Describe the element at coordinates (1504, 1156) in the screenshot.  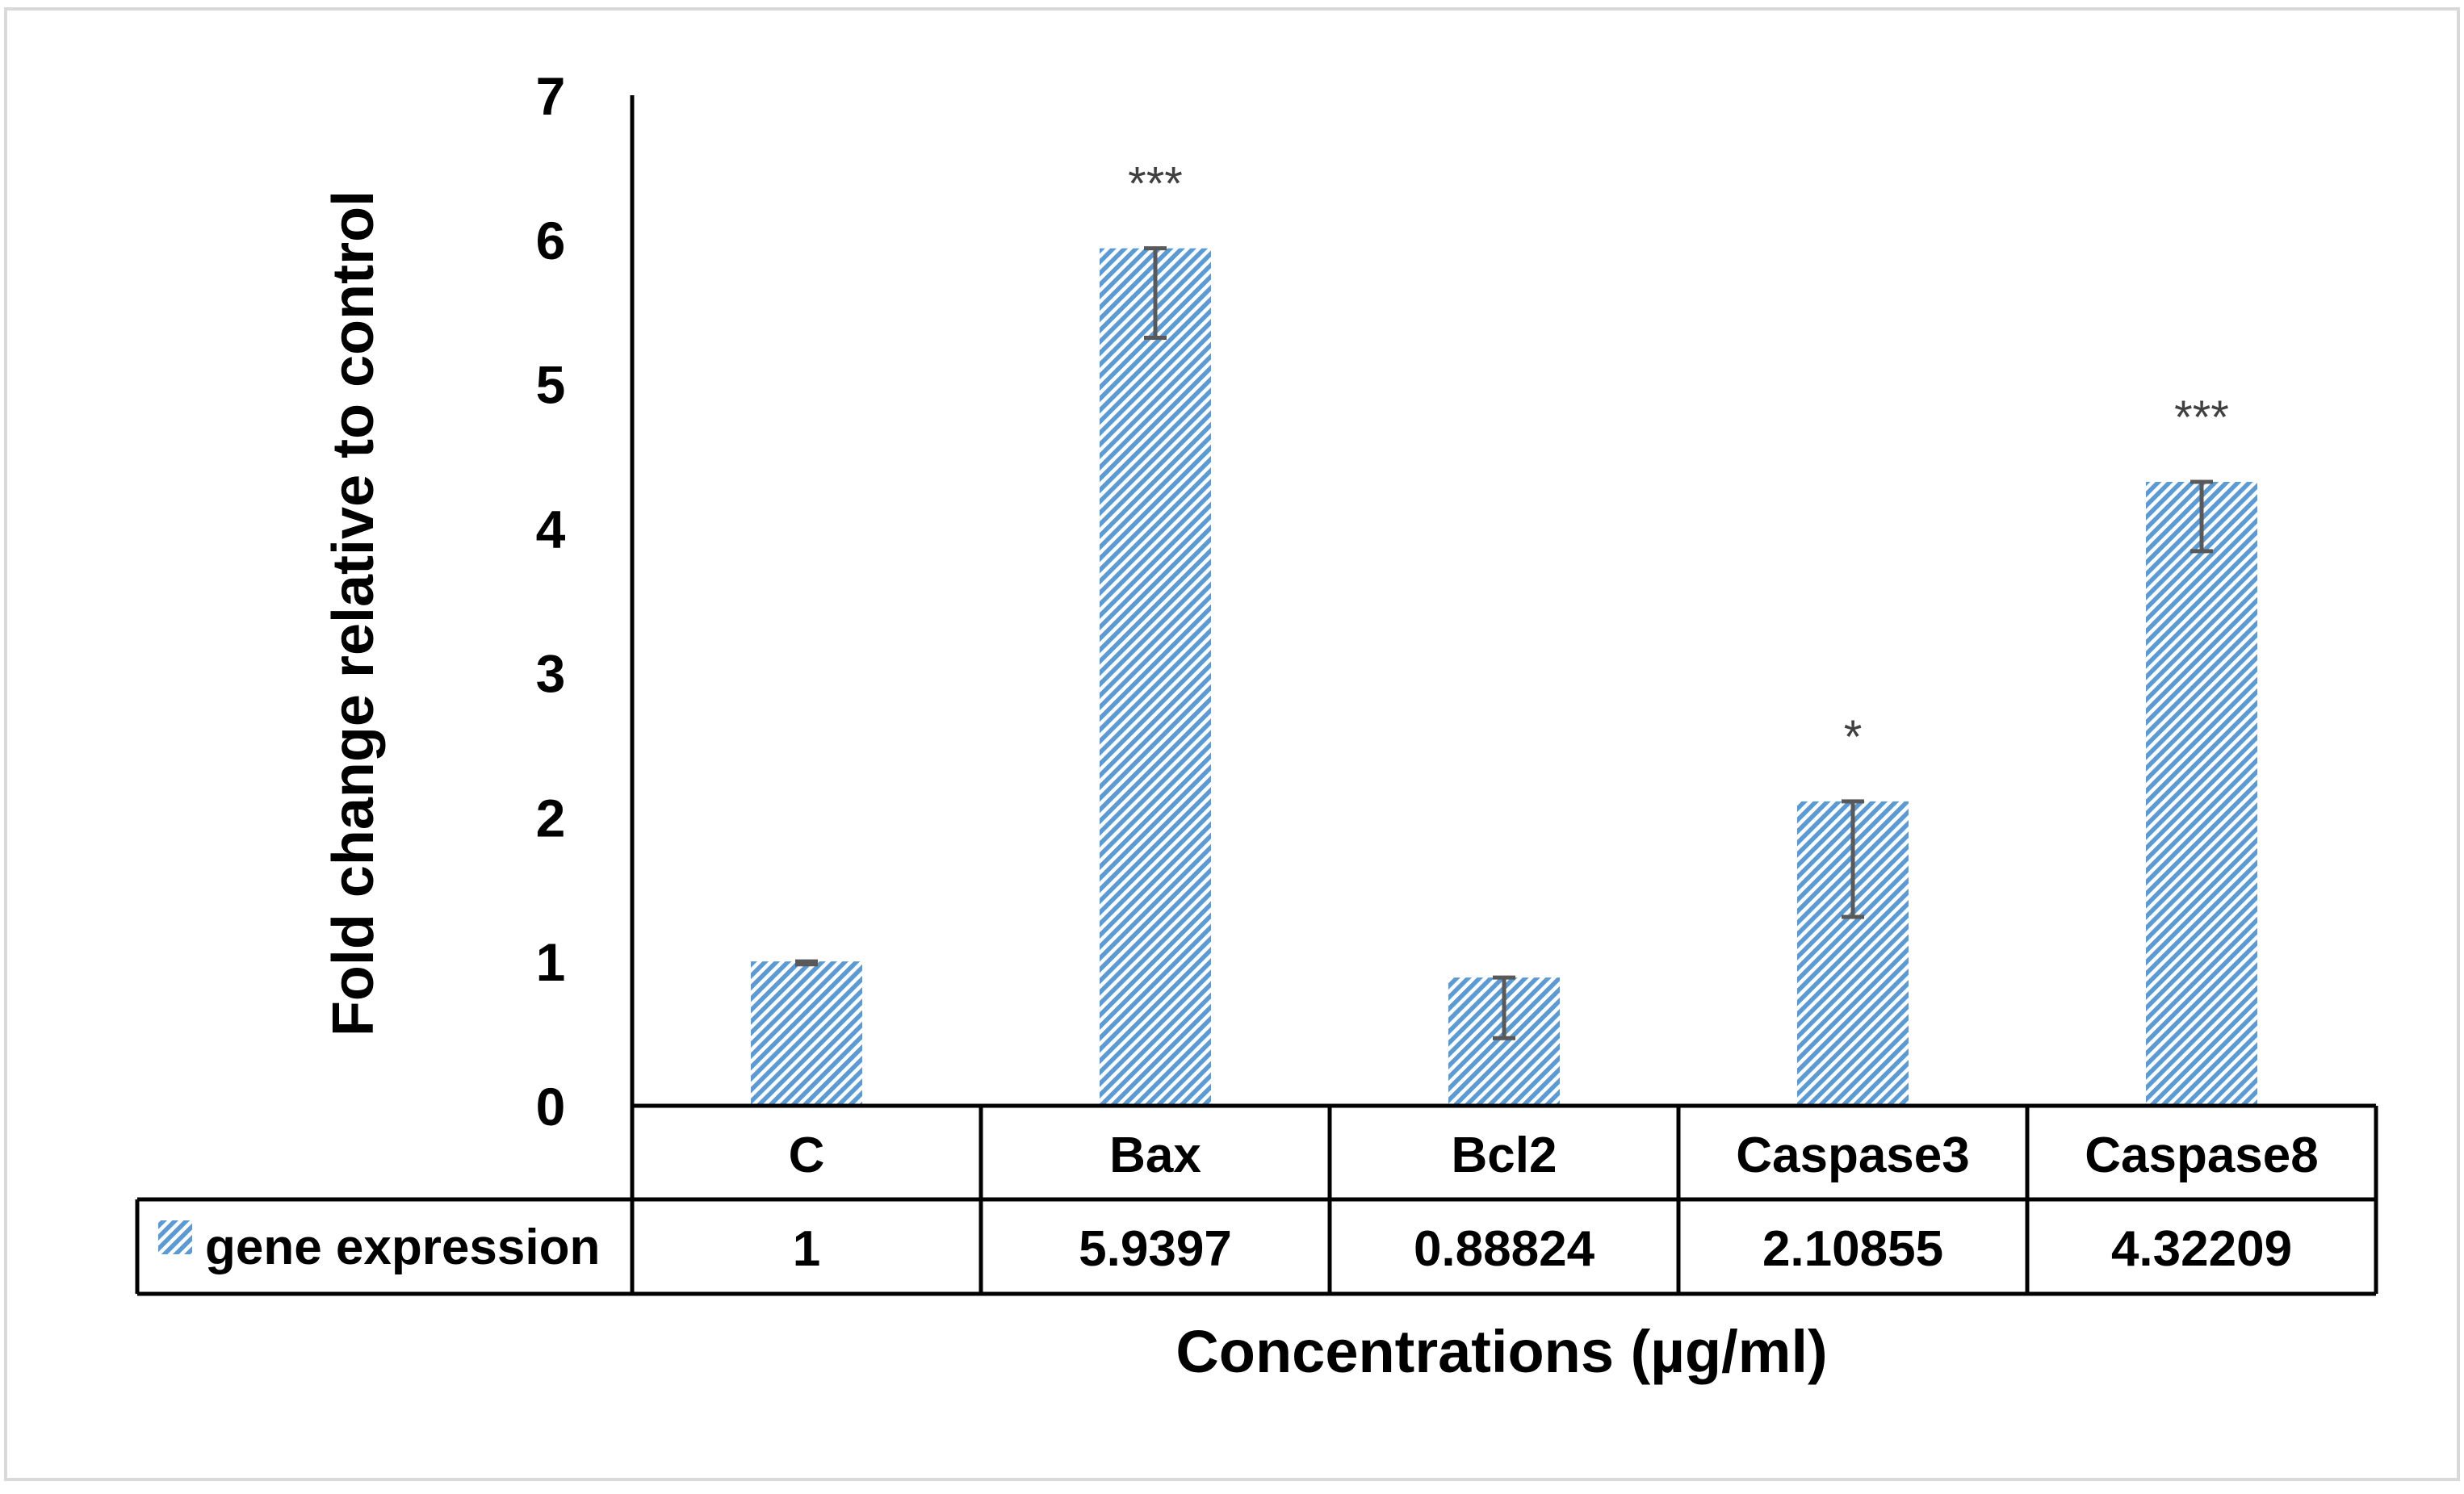
I see `category-label: Bcl2` at that location.